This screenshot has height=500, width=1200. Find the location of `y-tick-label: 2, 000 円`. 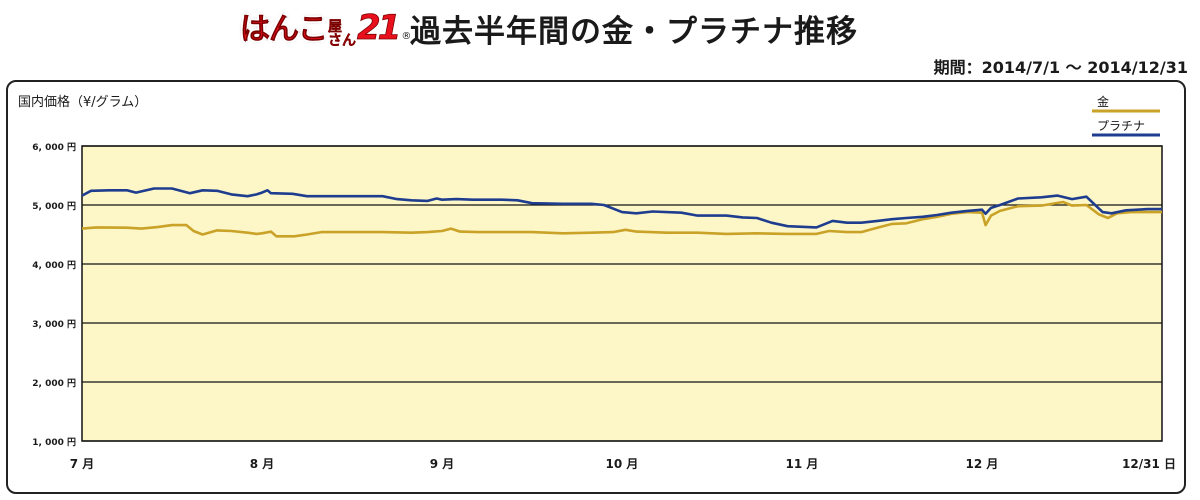

y-tick-label: 2, 000 円 is located at coordinates (54, 383).